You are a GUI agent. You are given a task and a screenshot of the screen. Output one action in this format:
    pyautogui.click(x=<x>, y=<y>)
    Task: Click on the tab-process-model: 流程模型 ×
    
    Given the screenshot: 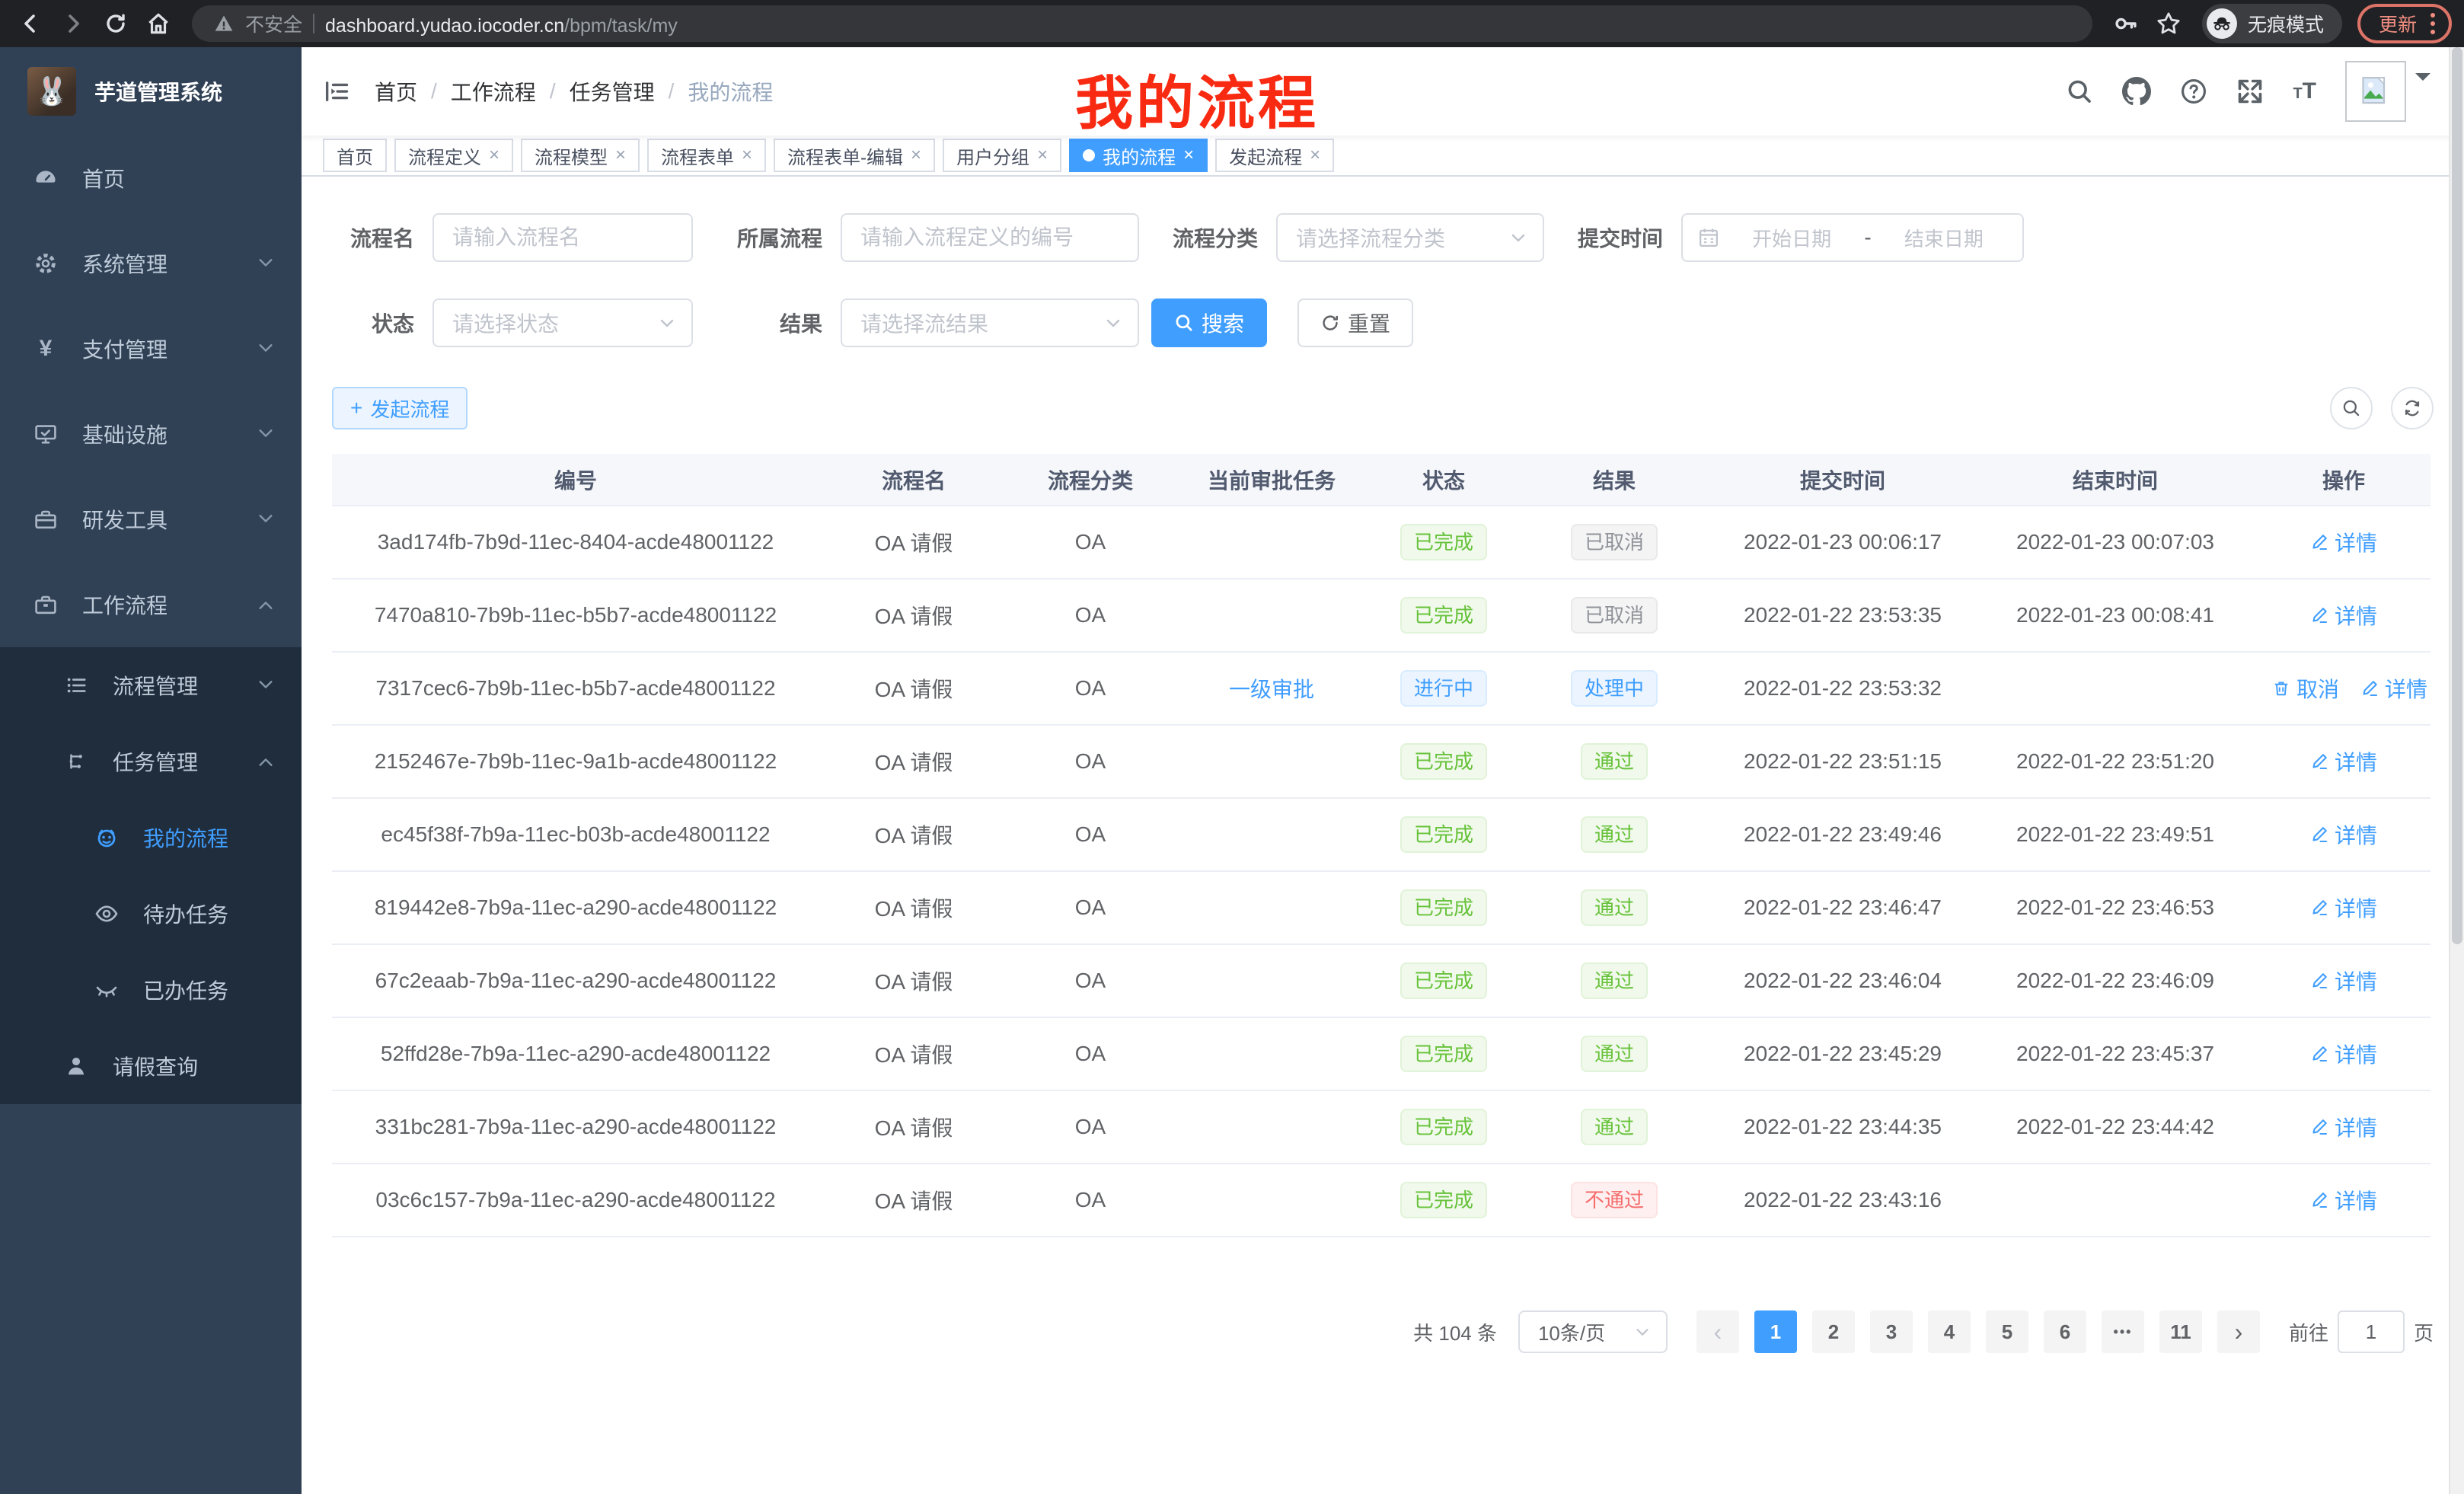 What is the action you would take?
    pyautogui.click(x=580, y=155)
    